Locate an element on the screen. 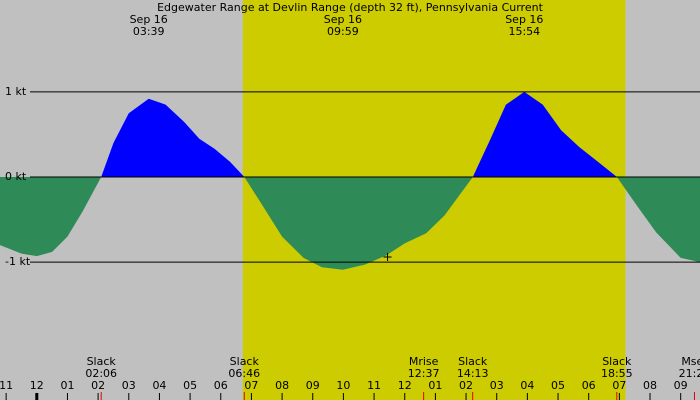 This screenshot has width=700, height=400. event-label: Mrise is located at coordinates (424, 361).